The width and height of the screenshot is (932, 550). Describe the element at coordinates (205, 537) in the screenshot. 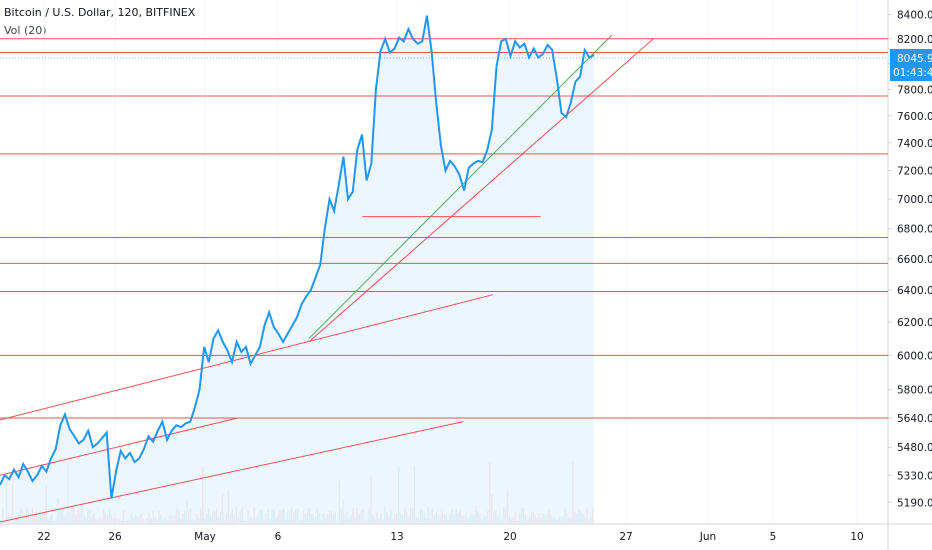

I see `x-tick-label: May` at that location.